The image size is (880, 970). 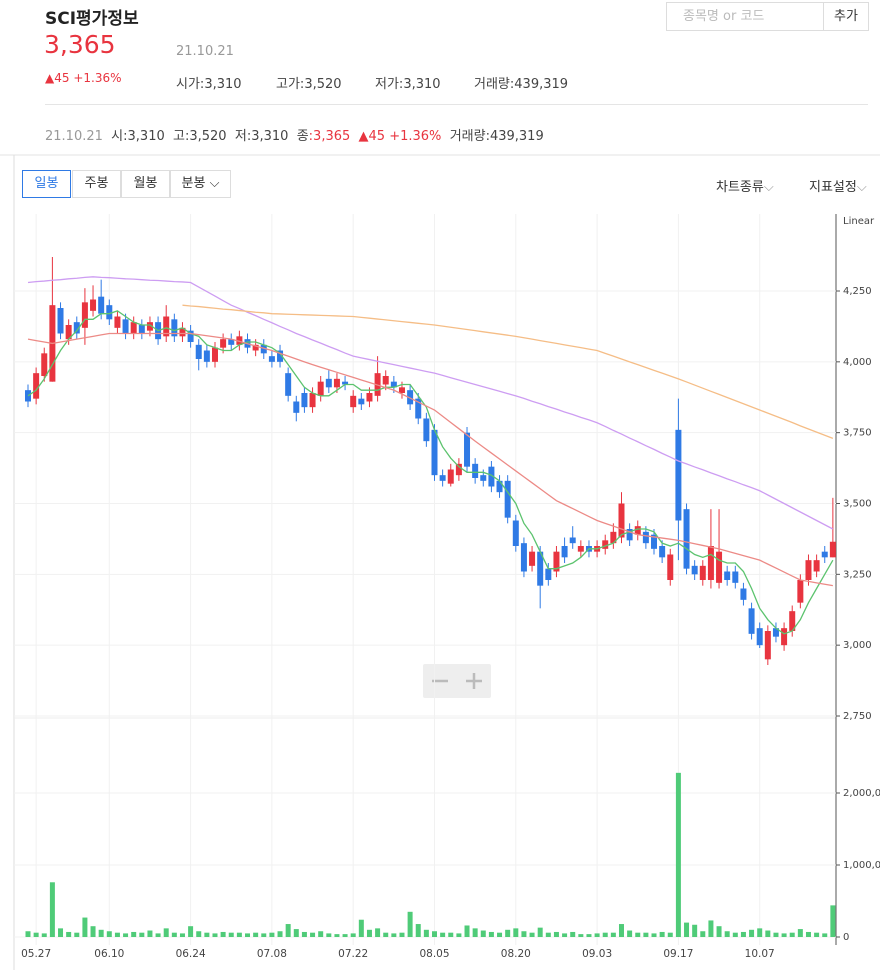 What do you see at coordinates (516, 954) in the screenshot?
I see `x-tick-label: 08.20` at bounding box center [516, 954].